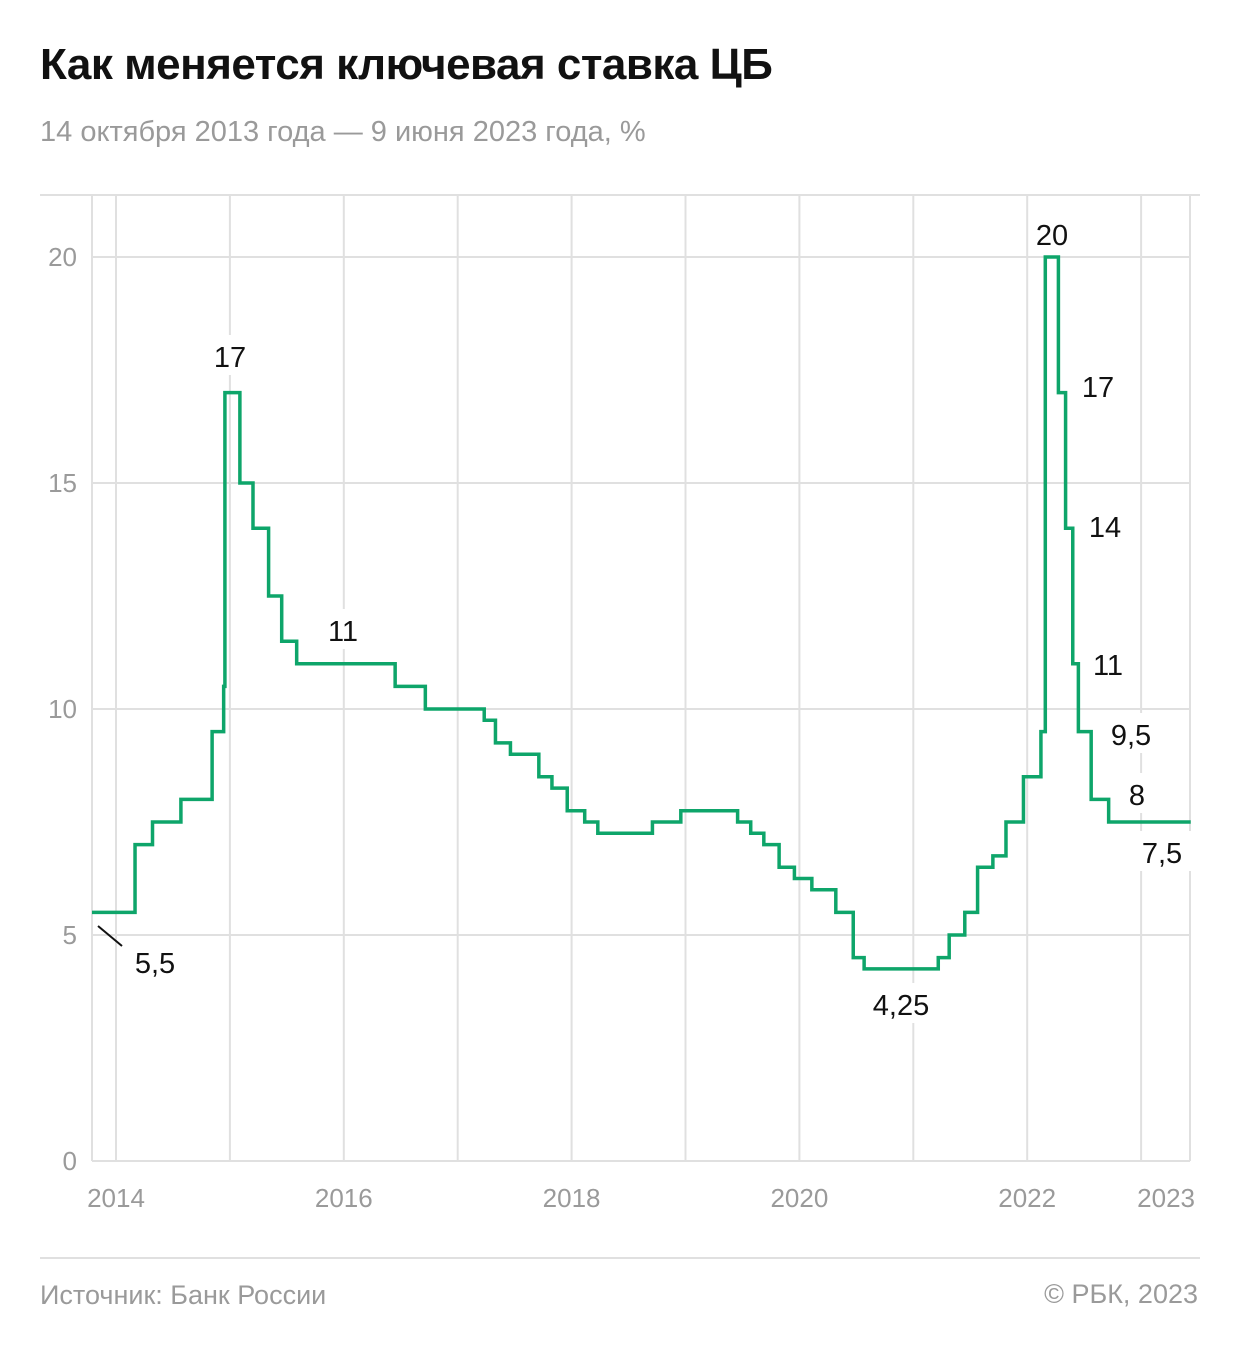 The image size is (1240, 1354). I want to click on x-tick-label: 2020, so click(799, 1198).